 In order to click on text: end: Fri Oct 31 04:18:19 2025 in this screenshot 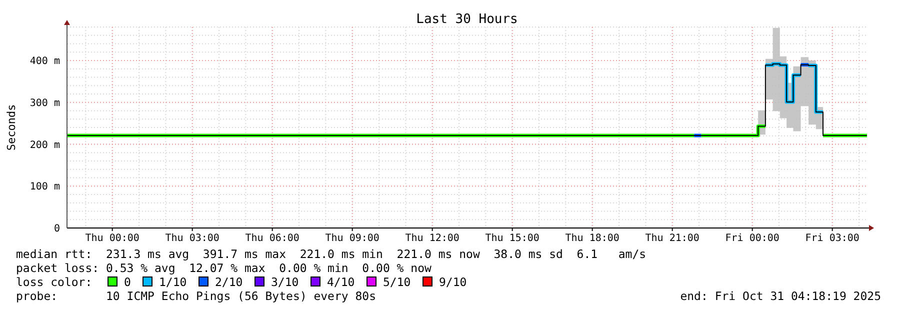, I will do `click(780, 296)`.